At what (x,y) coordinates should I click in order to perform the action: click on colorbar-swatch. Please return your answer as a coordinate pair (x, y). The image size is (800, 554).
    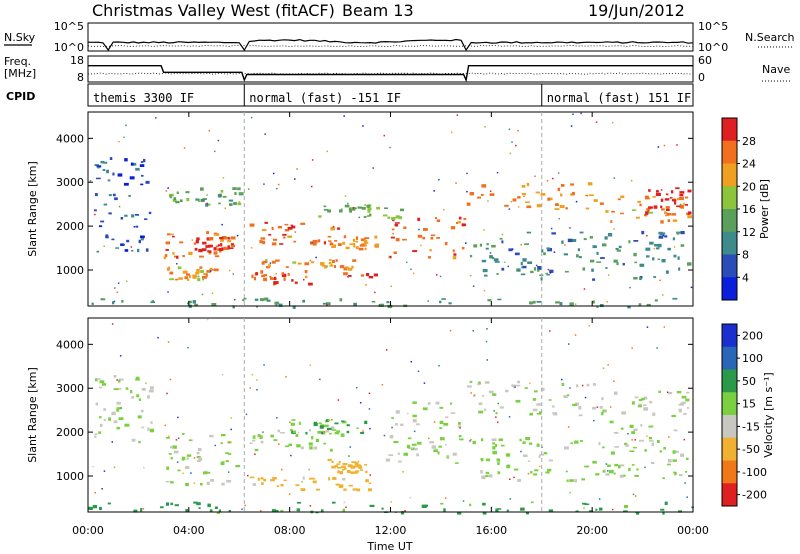
    Looking at the image, I should click on (729, 289).